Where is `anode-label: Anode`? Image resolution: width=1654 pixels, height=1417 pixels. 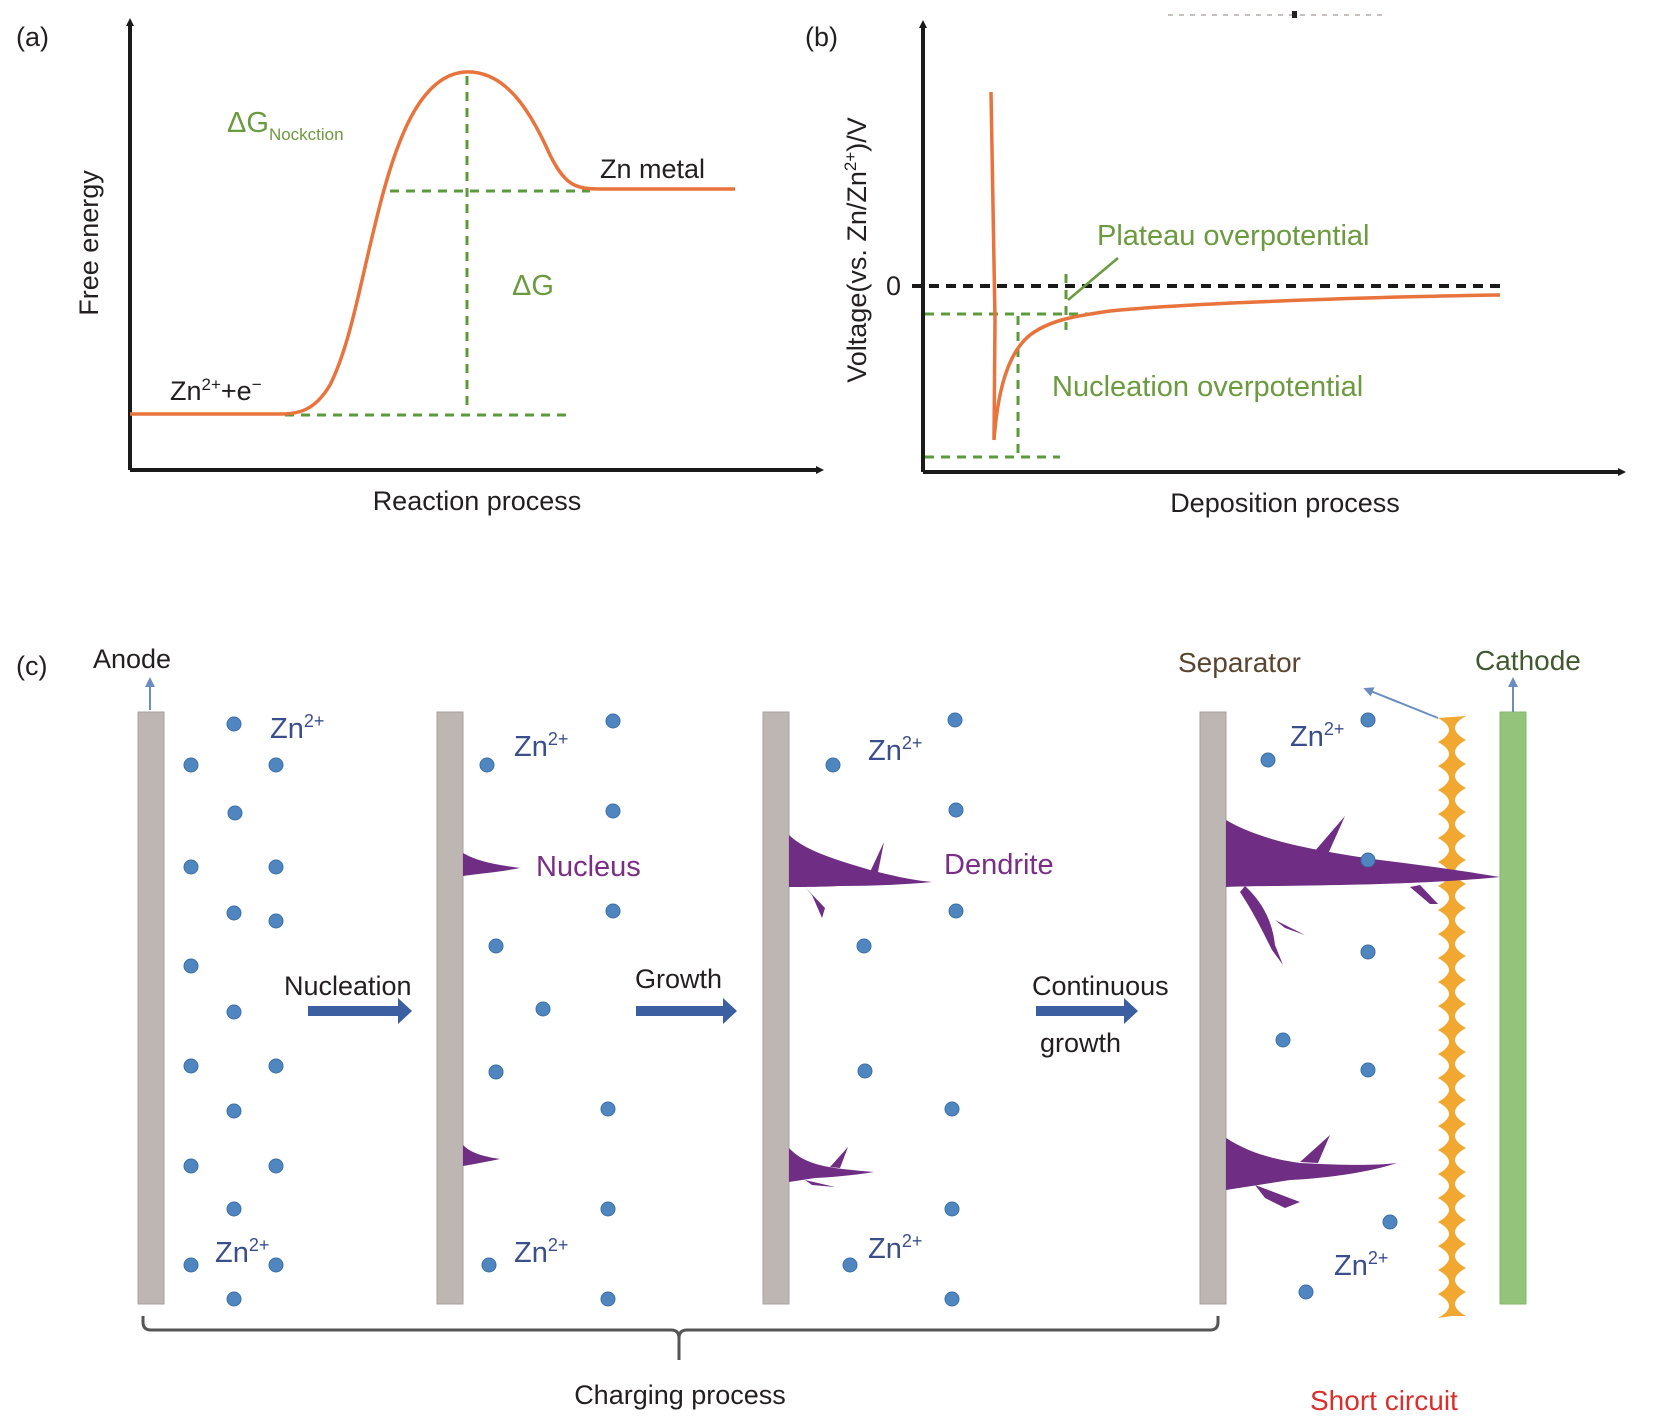
anode-label: Anode is located at coordinates (132, 659).